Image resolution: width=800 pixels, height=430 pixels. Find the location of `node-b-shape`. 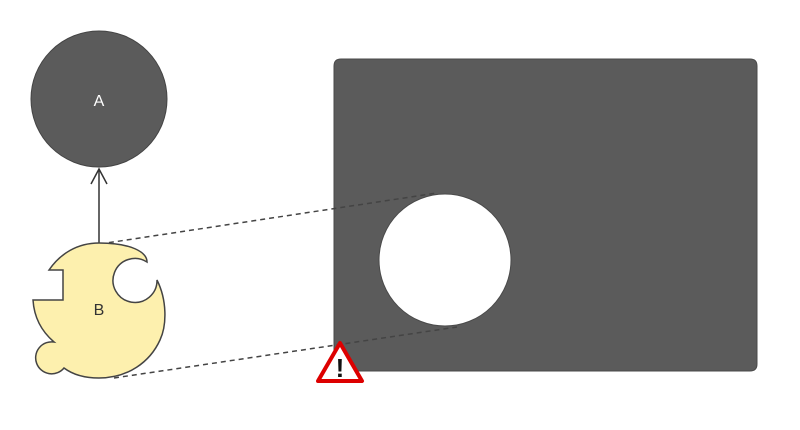

node-b-shape is located at coordinates (99, 310).